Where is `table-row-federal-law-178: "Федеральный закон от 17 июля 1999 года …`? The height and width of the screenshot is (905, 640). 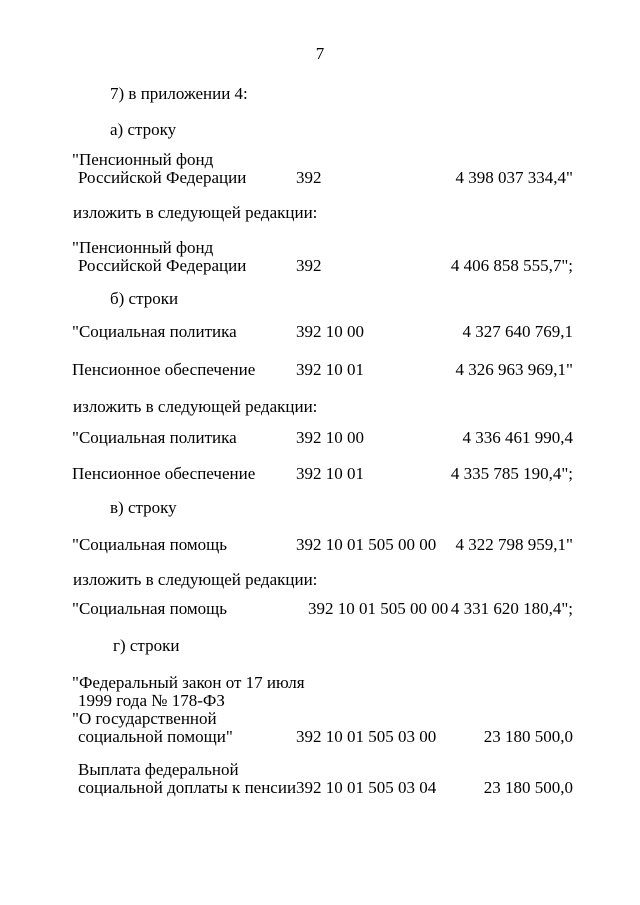
table-row-federal-law-178: "Федеральный закон от 17 июля 1999 года … is located at coordinates (322, 712).